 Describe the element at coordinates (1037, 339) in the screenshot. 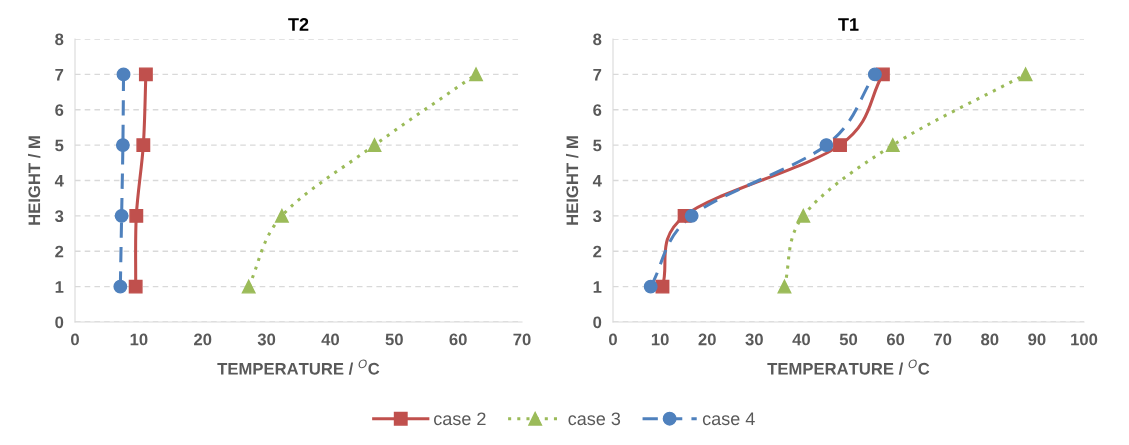

I see `x-tick-label: 90` at that location.